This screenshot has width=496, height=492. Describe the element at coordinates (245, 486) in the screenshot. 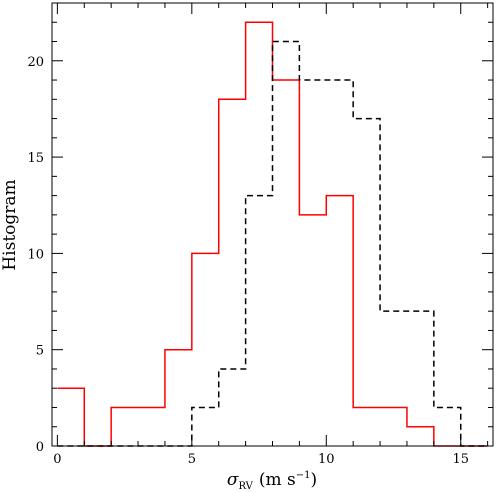

I see `x-axis-label-subscript: RV` at that location.